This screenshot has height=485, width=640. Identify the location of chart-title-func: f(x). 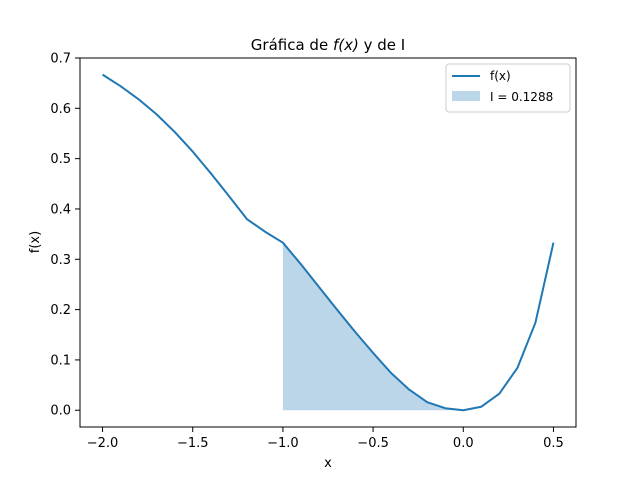
(346, 45).